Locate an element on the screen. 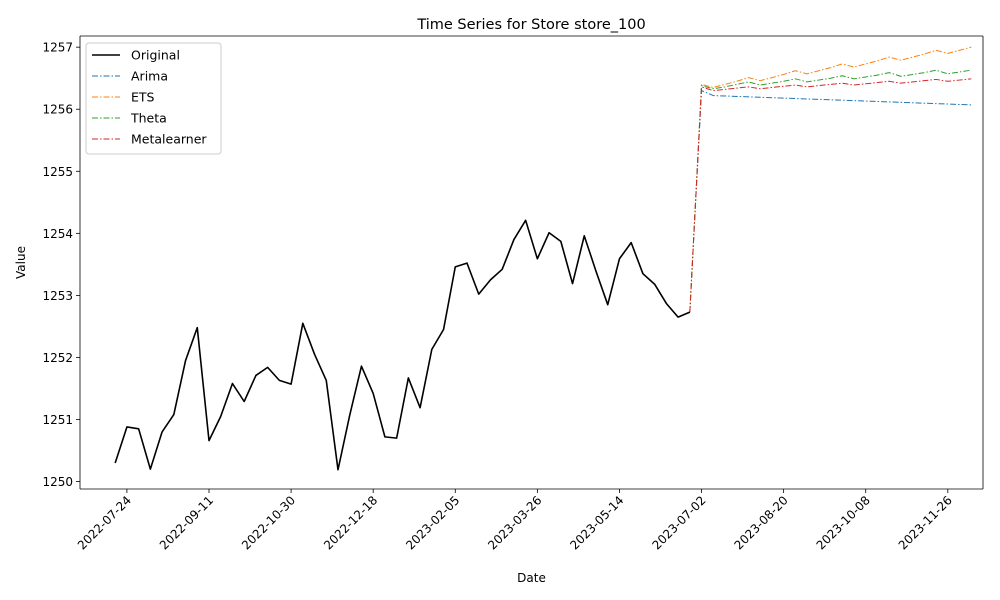 The image size is (1000, 600). y-tick-label: 1254 is located at coordinates (57, 234).